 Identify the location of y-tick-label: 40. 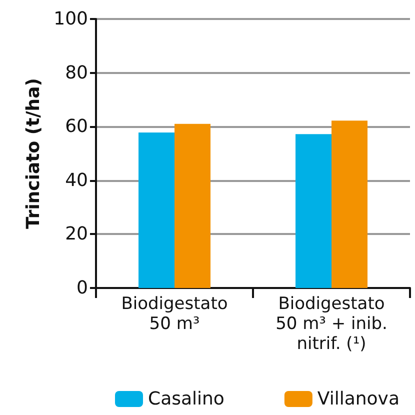
(76, 180).